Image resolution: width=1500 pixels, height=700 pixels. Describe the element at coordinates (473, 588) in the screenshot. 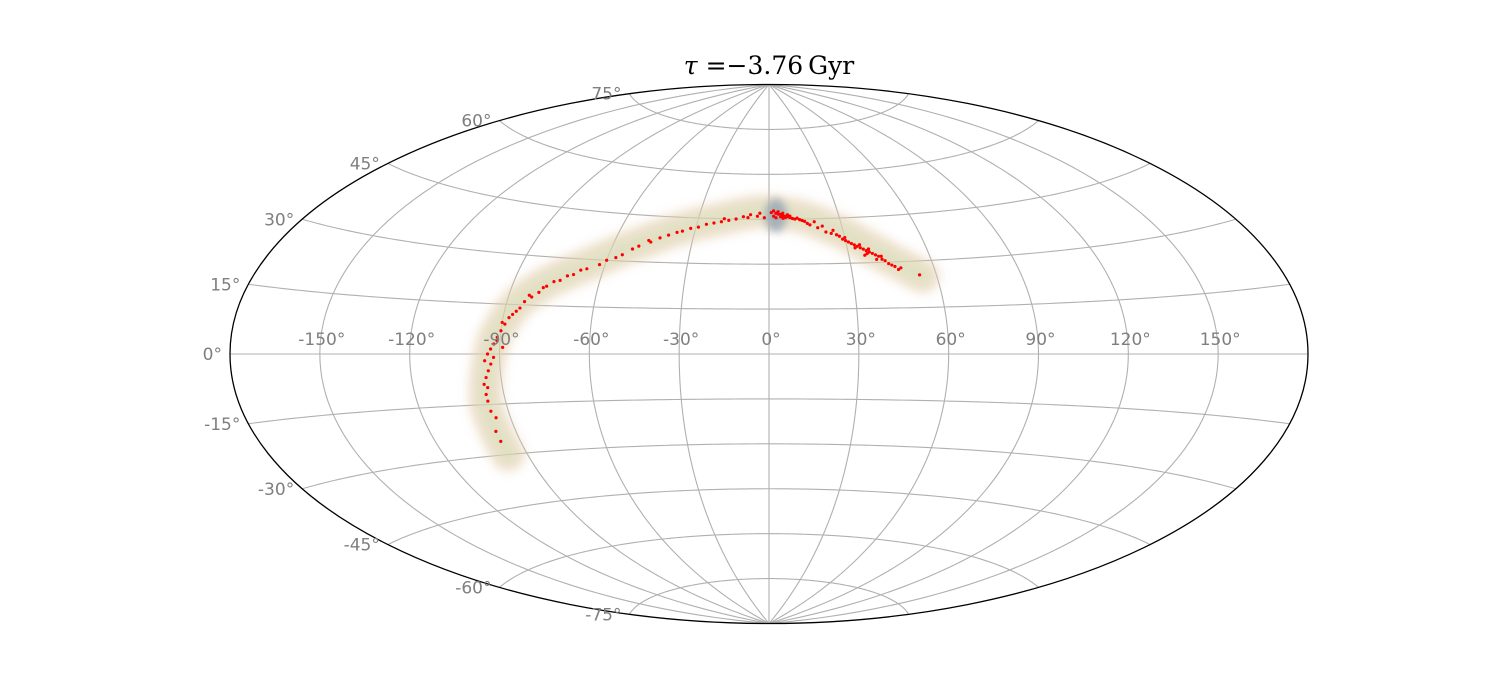

I see `y-tick-label: -60°` at that location.